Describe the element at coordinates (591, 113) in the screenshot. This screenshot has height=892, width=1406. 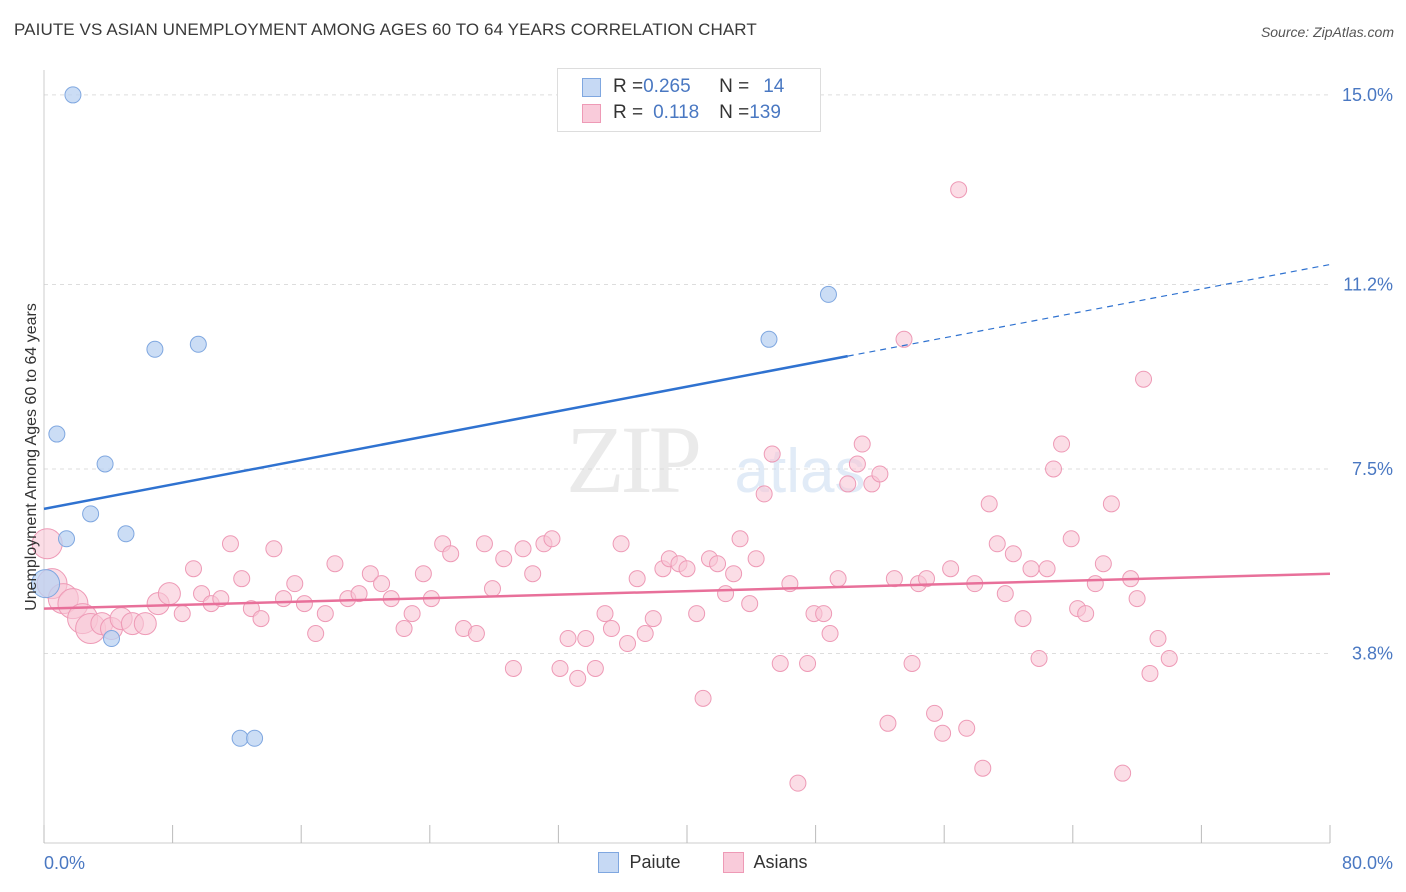
I see `asians-swatch` at that location.